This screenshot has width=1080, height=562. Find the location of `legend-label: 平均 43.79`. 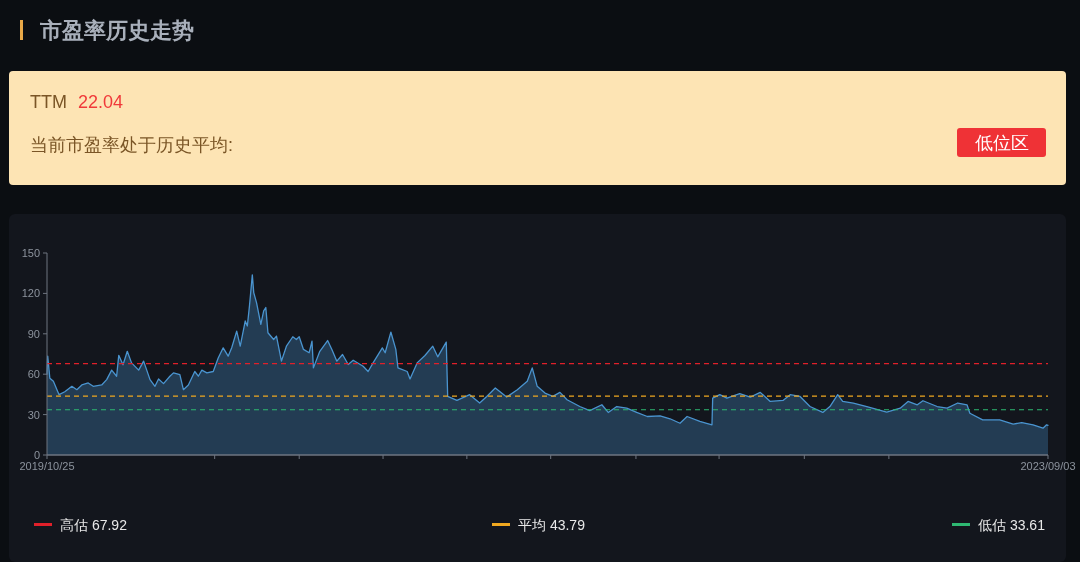

legend-label: 平均 43.79 is located at coordinates (552, 525).